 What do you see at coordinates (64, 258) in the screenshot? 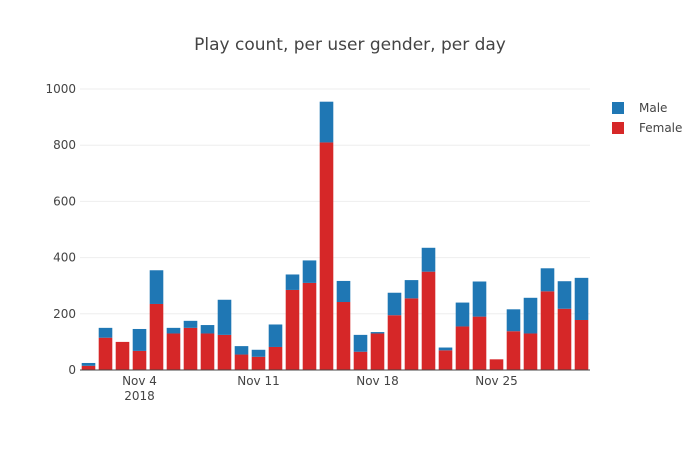
I see `y-tick-label: 400` at bounding box center [64, 258].